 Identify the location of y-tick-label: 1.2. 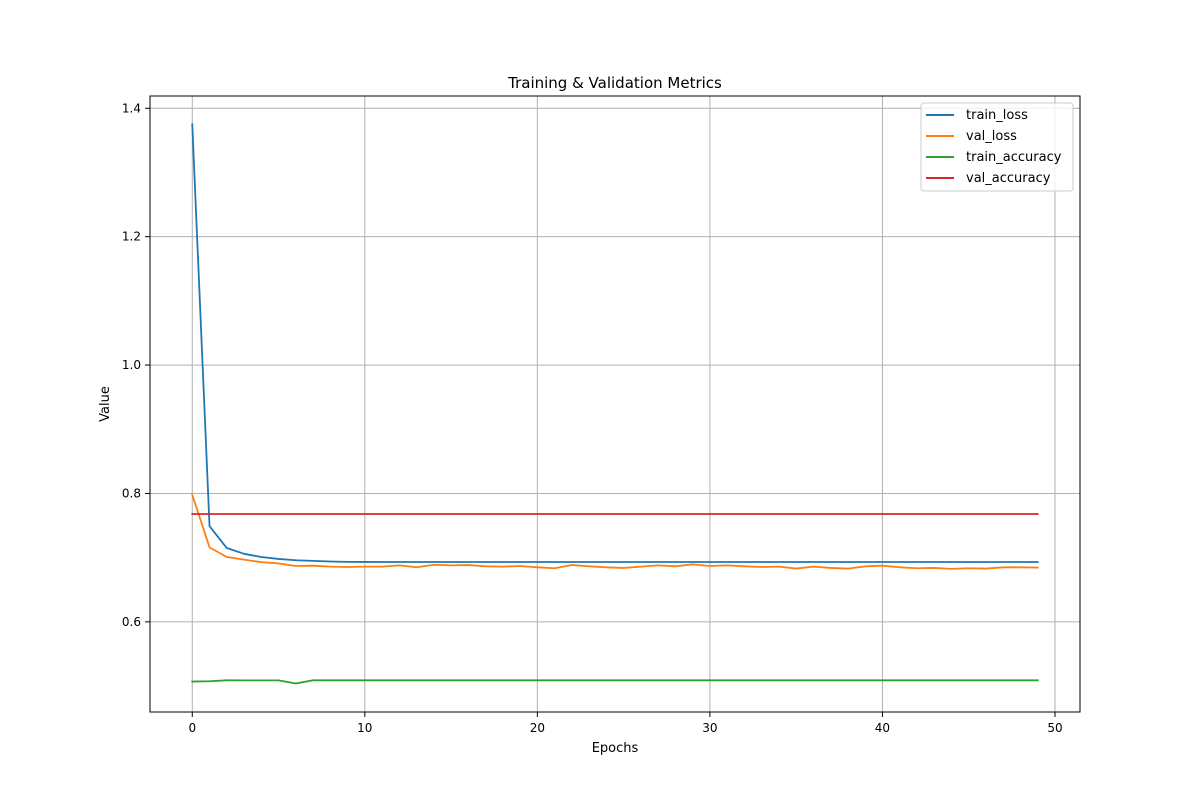
(131, 237).